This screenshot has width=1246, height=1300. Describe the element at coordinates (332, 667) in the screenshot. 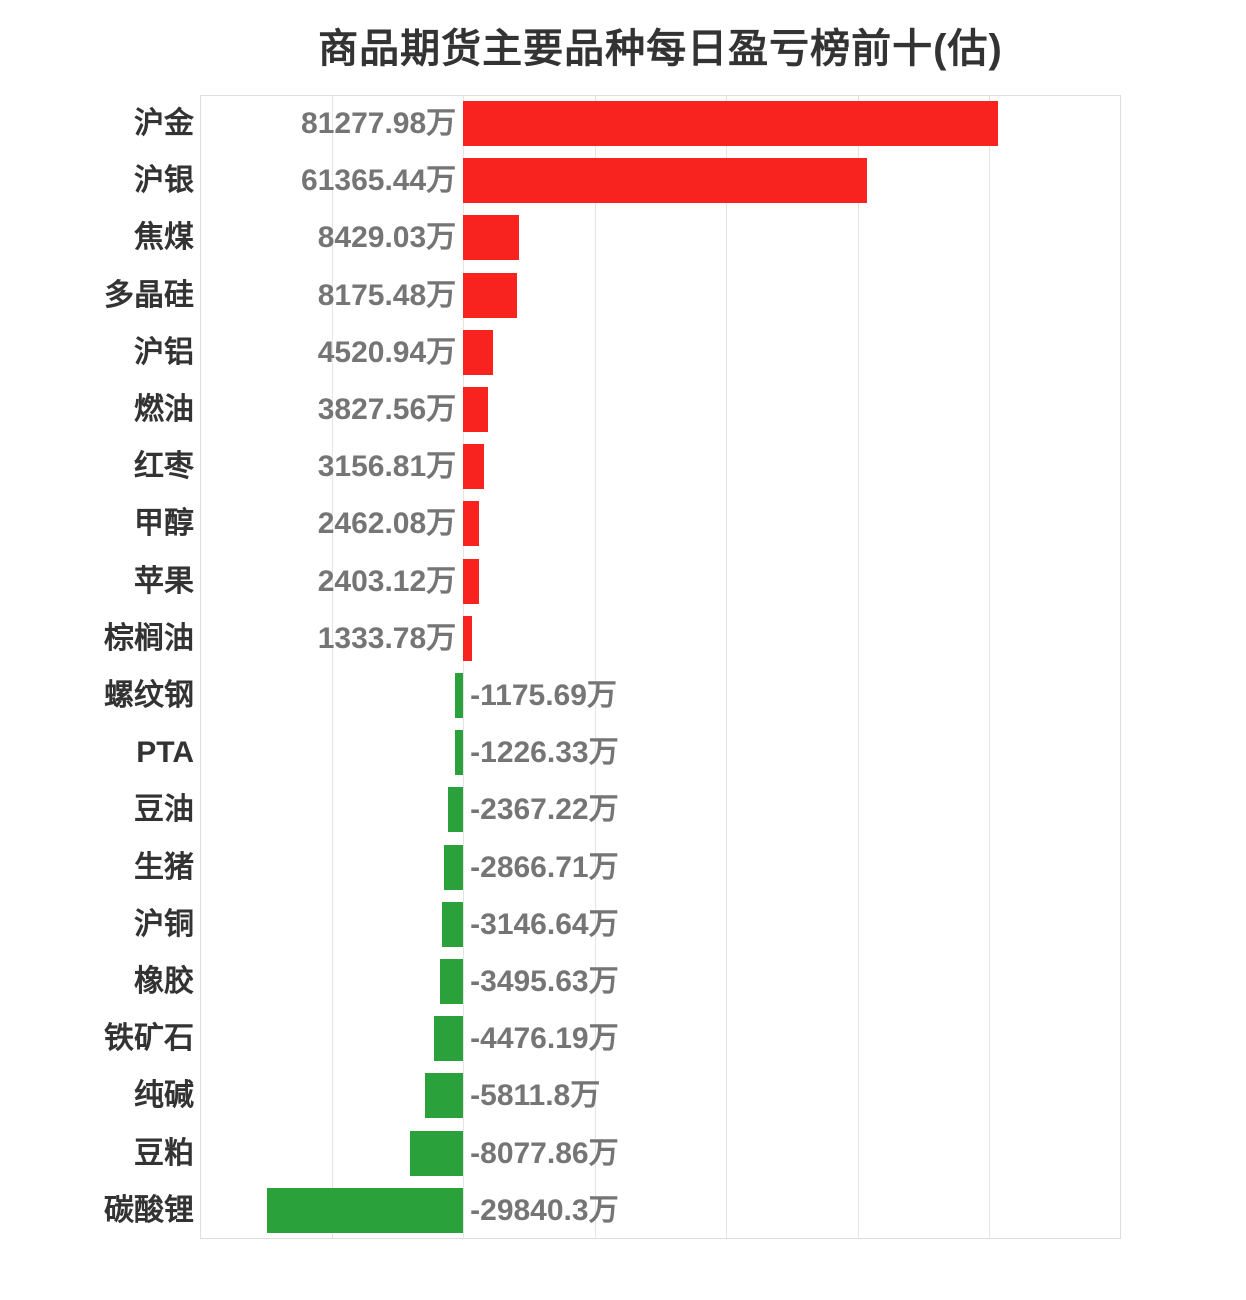

I see `gridline-x--20000` at that location.